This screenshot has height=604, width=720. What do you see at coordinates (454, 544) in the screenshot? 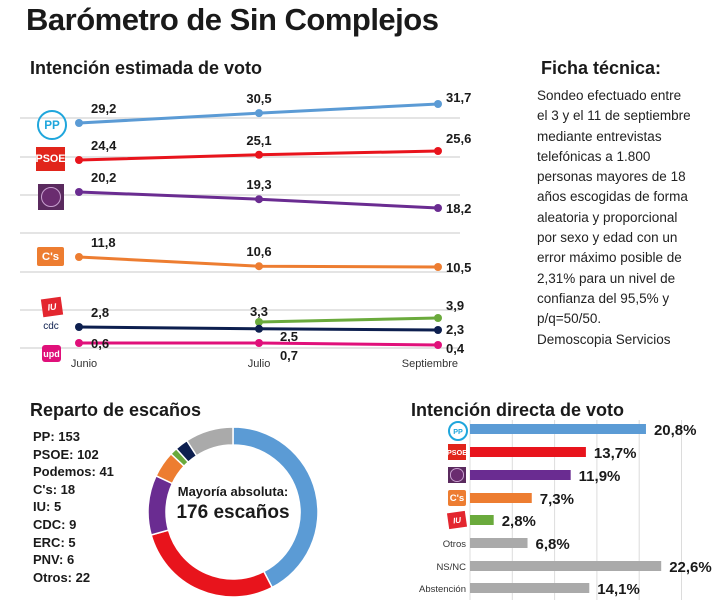
I see `bar-category-label: Otros` at bounding box center [454, 544].